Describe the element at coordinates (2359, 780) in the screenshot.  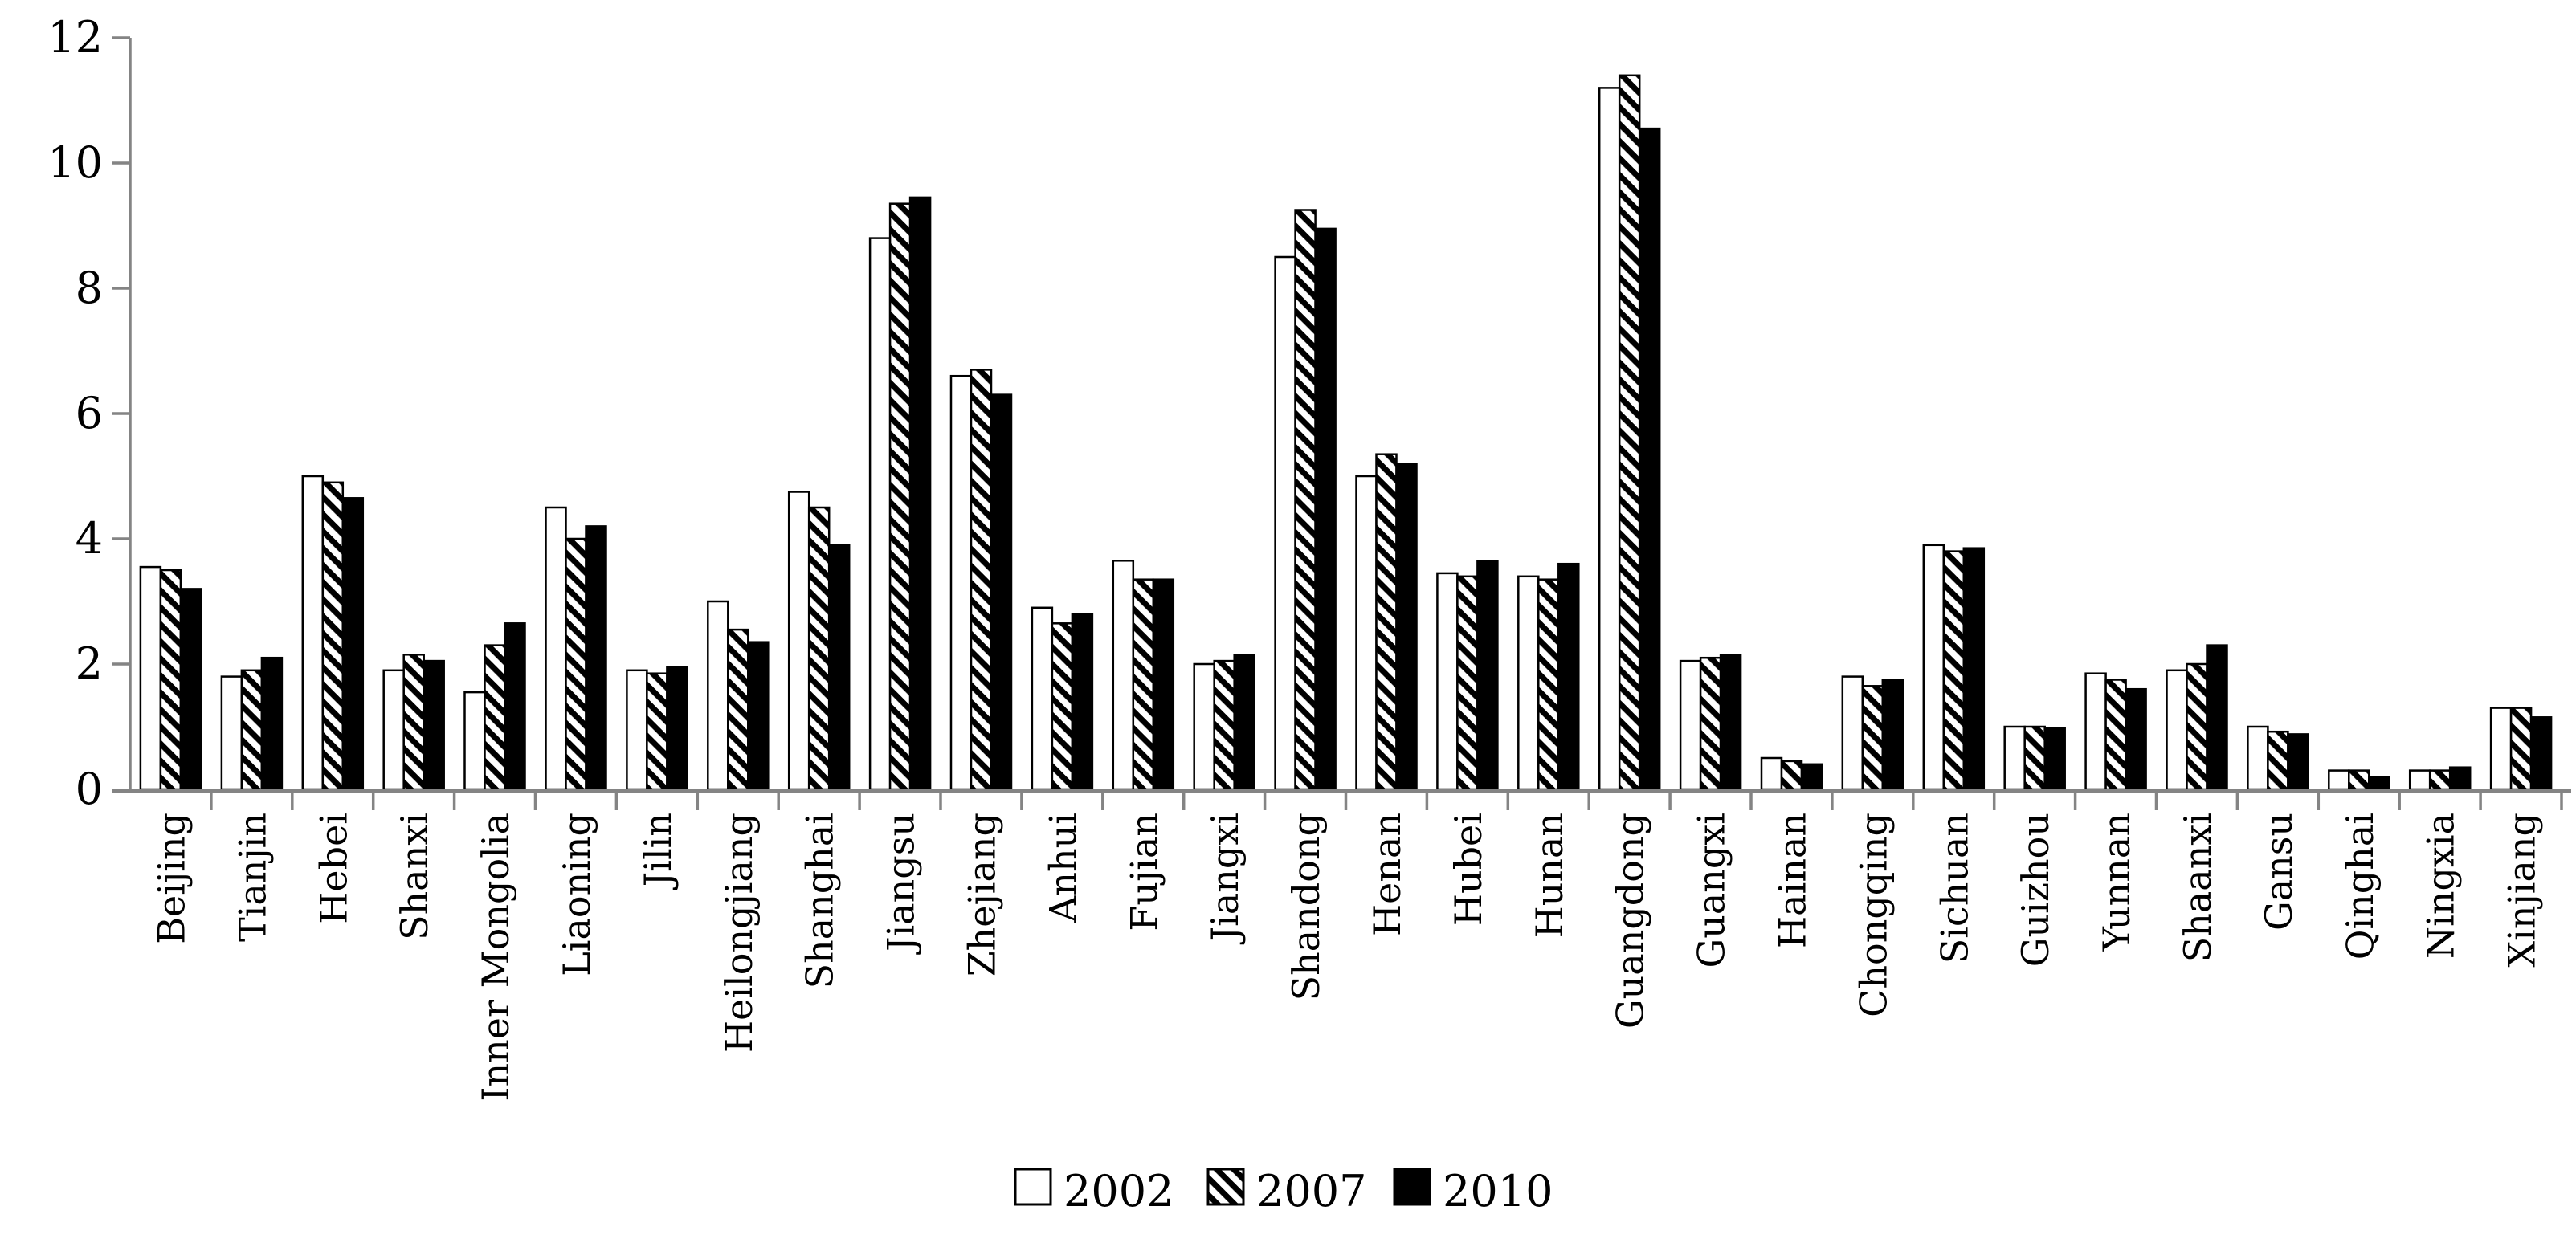
I see `bar-qinghai-2007` at that location.